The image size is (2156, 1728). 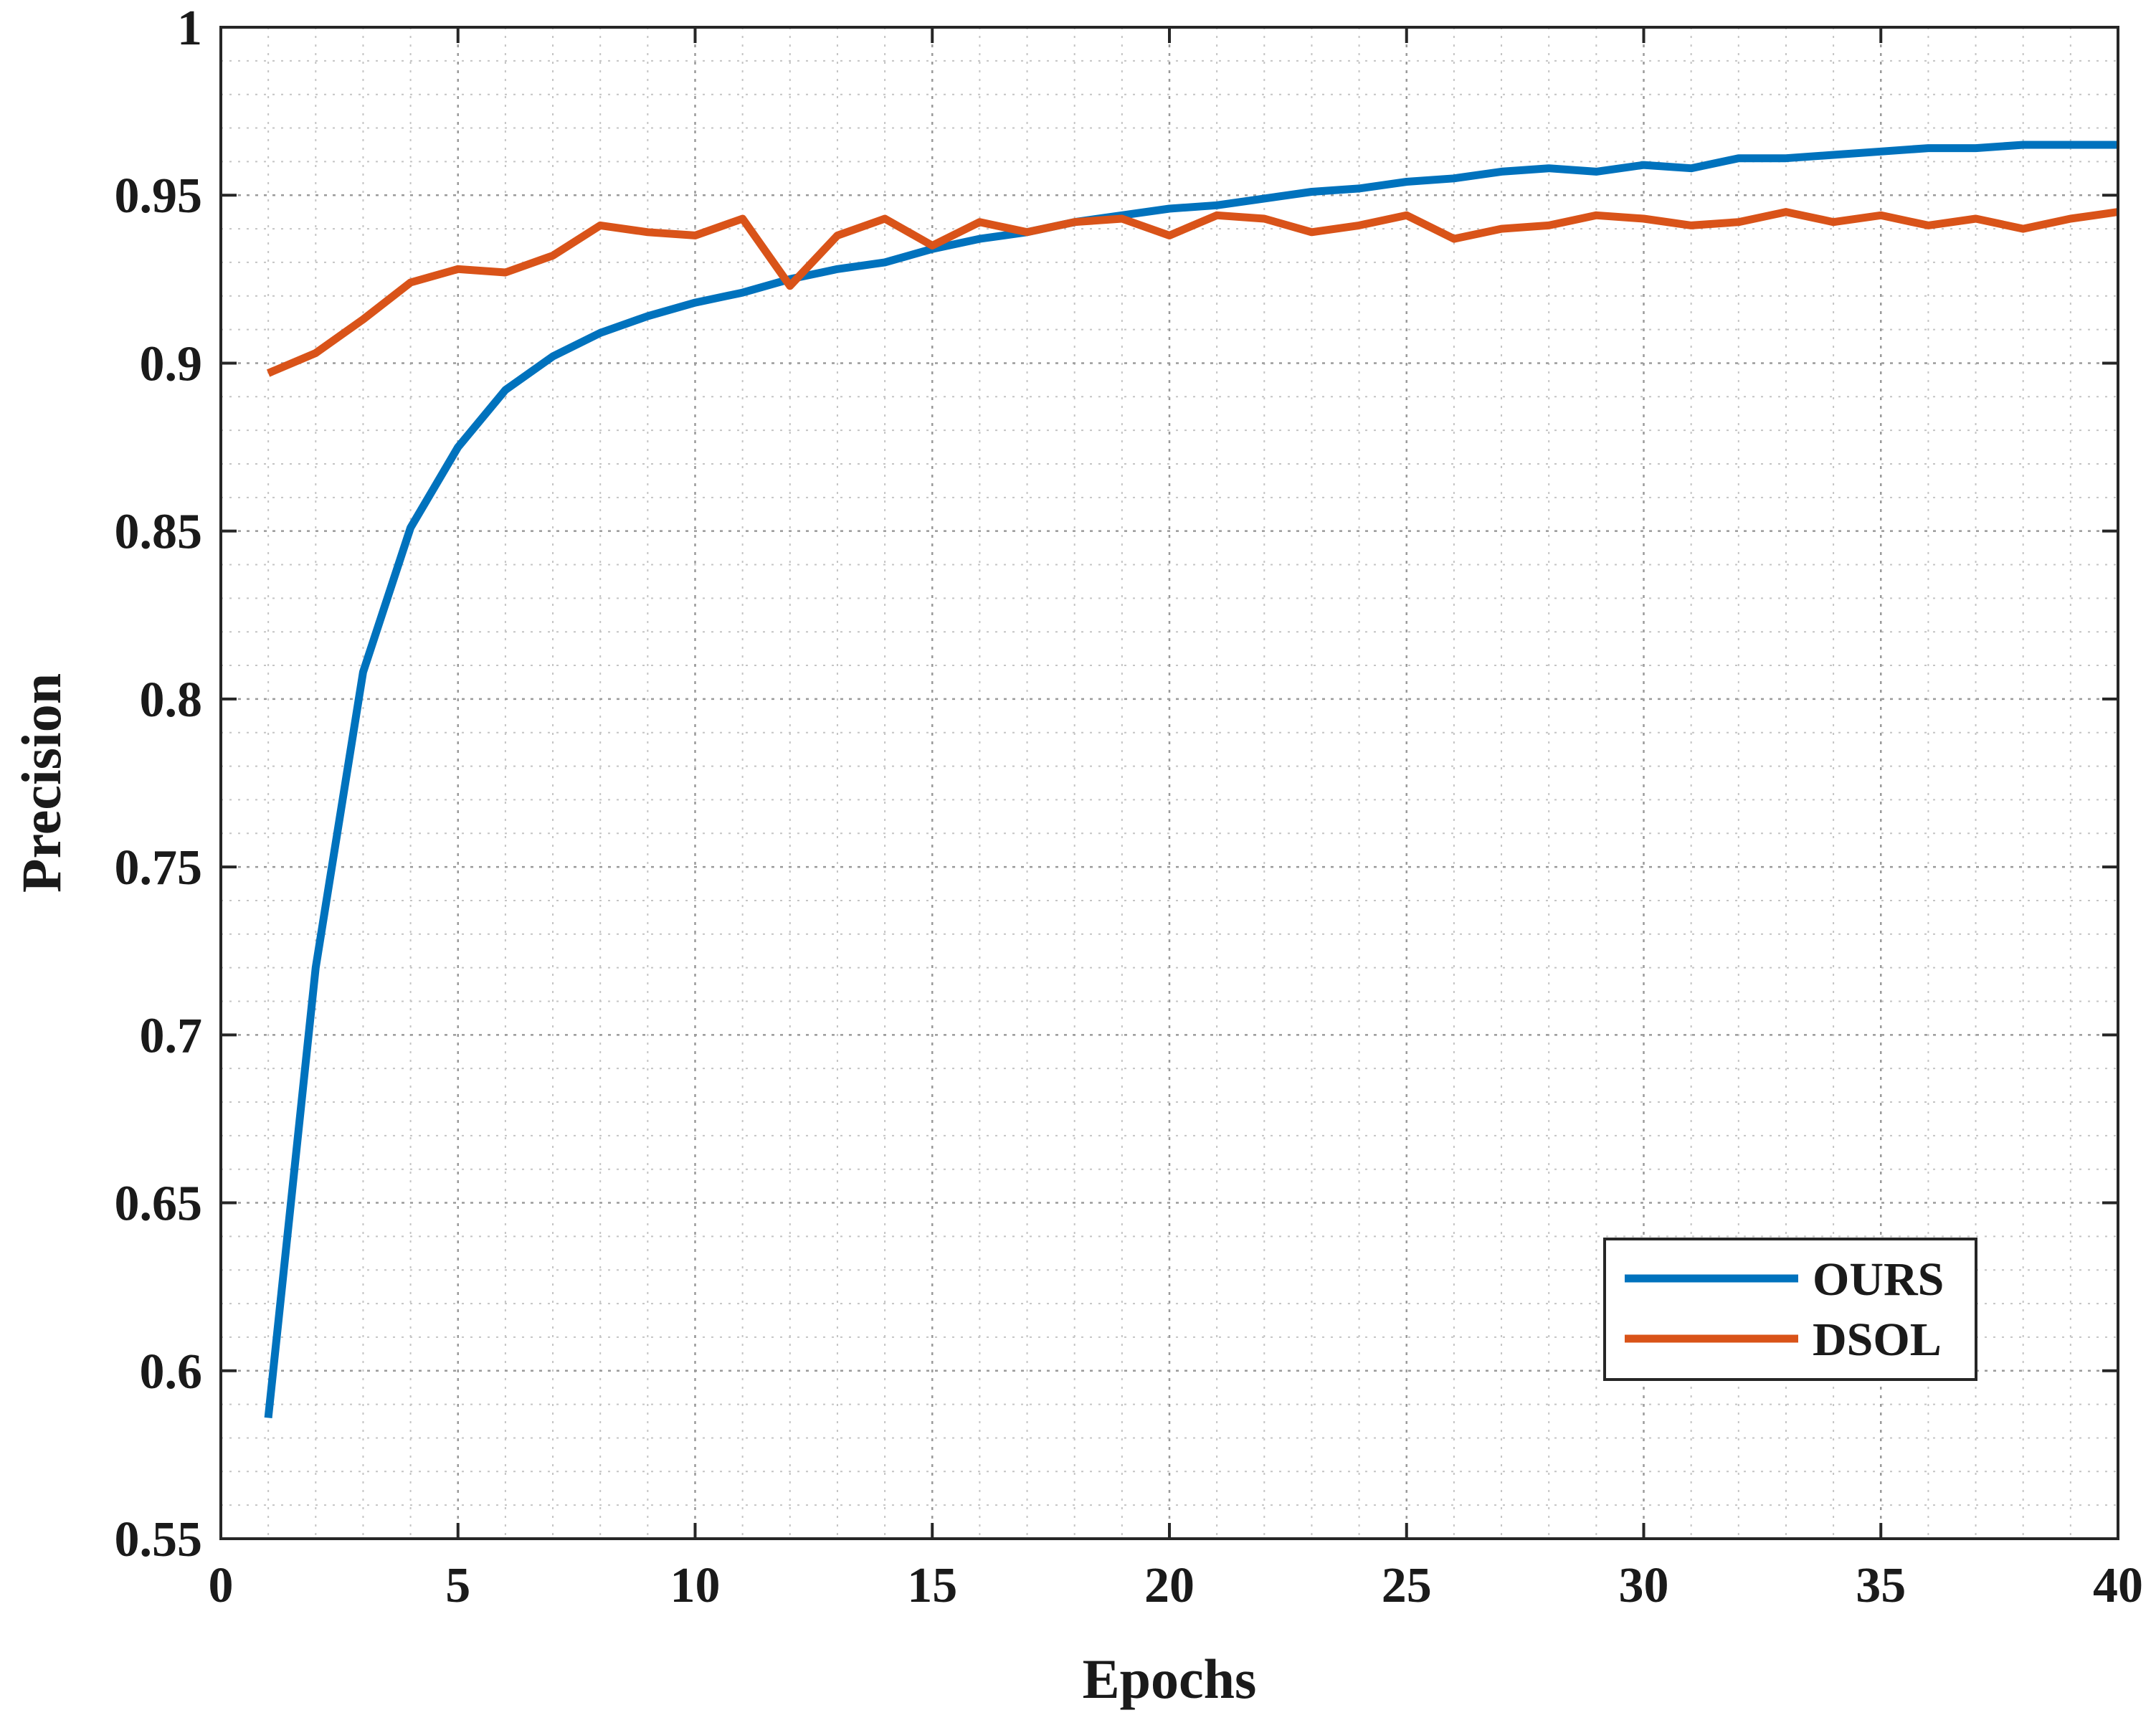 What do you see at coordinates (1878, 1340) in the screenshot?
I see `legend-label-dsol: DSOL` at bounding box center [1878, 1340].